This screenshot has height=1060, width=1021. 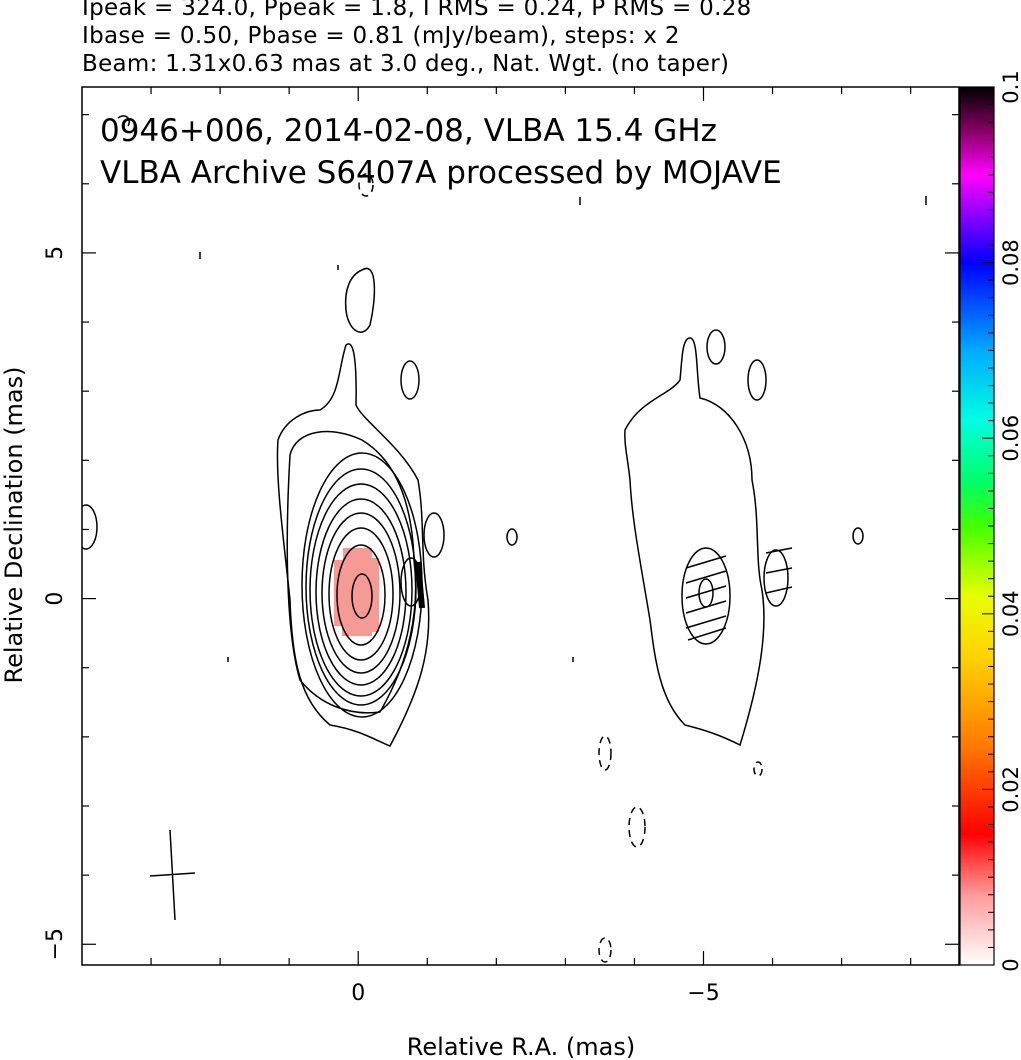 I want to click on jet-contours, so click(x=706, y=538).